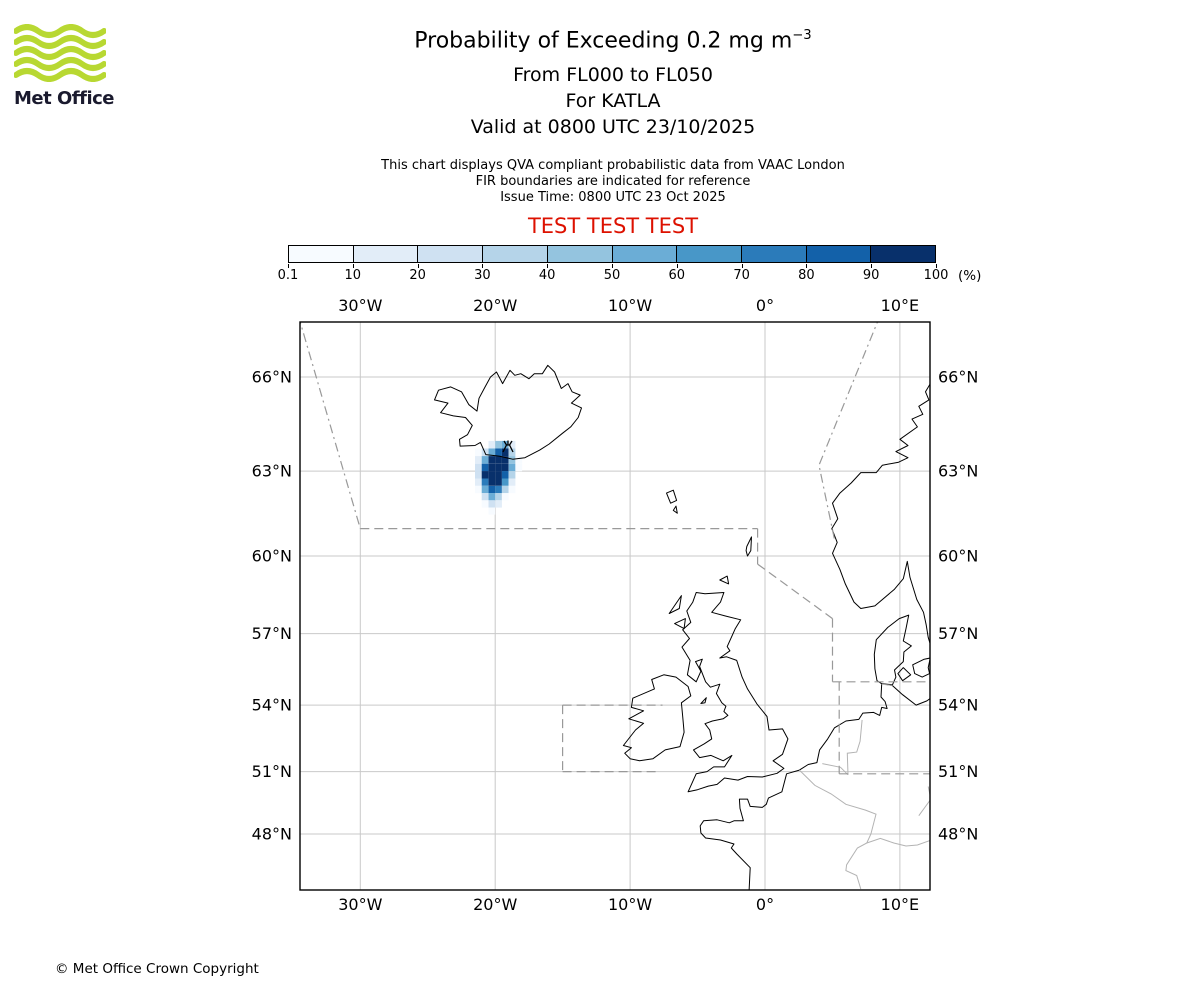 Image resolution: width=1200 pixels, height=1000 pixels. Describe the element at coordinates (802, 35) in the screenshot. I see `chart-title-exponent: −3` at that location.